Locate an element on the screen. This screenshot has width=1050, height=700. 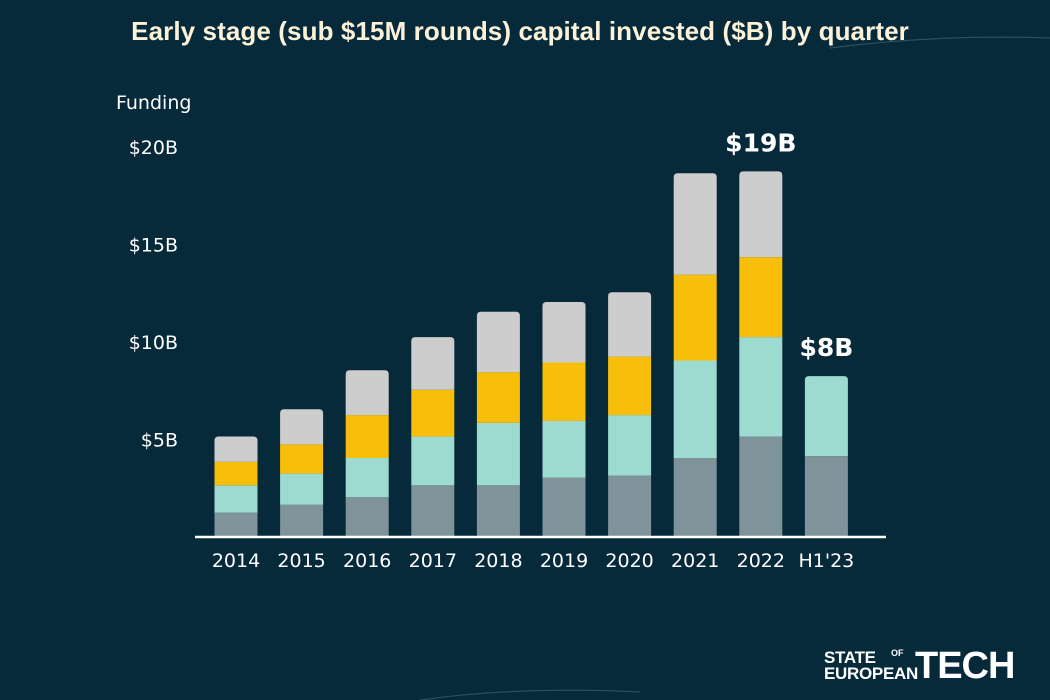
logo-tech: TECH is located at coordinates (965, 666).